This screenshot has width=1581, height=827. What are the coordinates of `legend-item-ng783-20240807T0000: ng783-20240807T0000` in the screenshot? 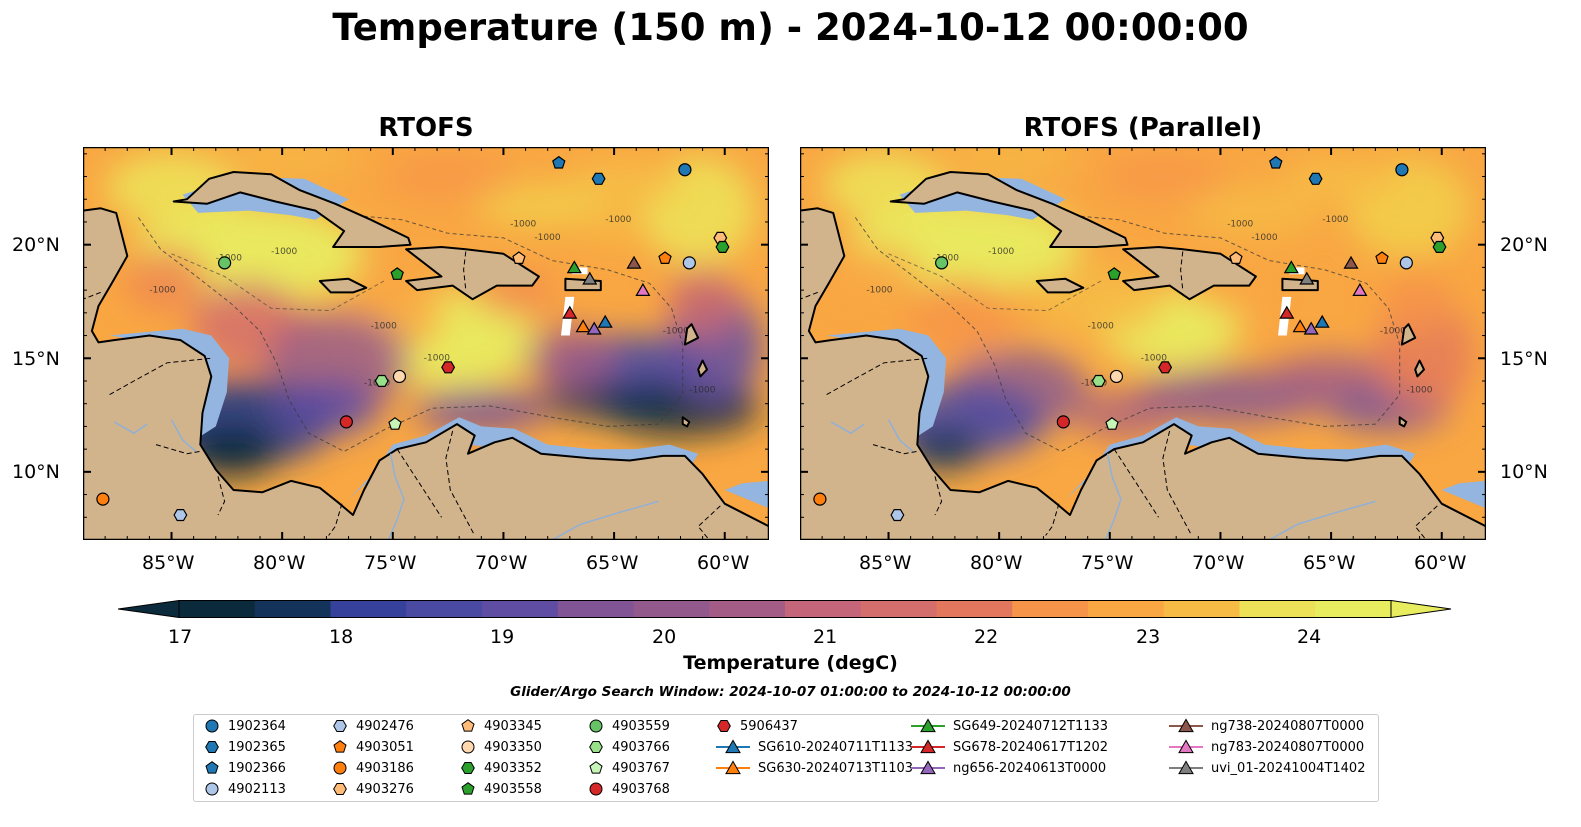 It's located at (1266, 747).